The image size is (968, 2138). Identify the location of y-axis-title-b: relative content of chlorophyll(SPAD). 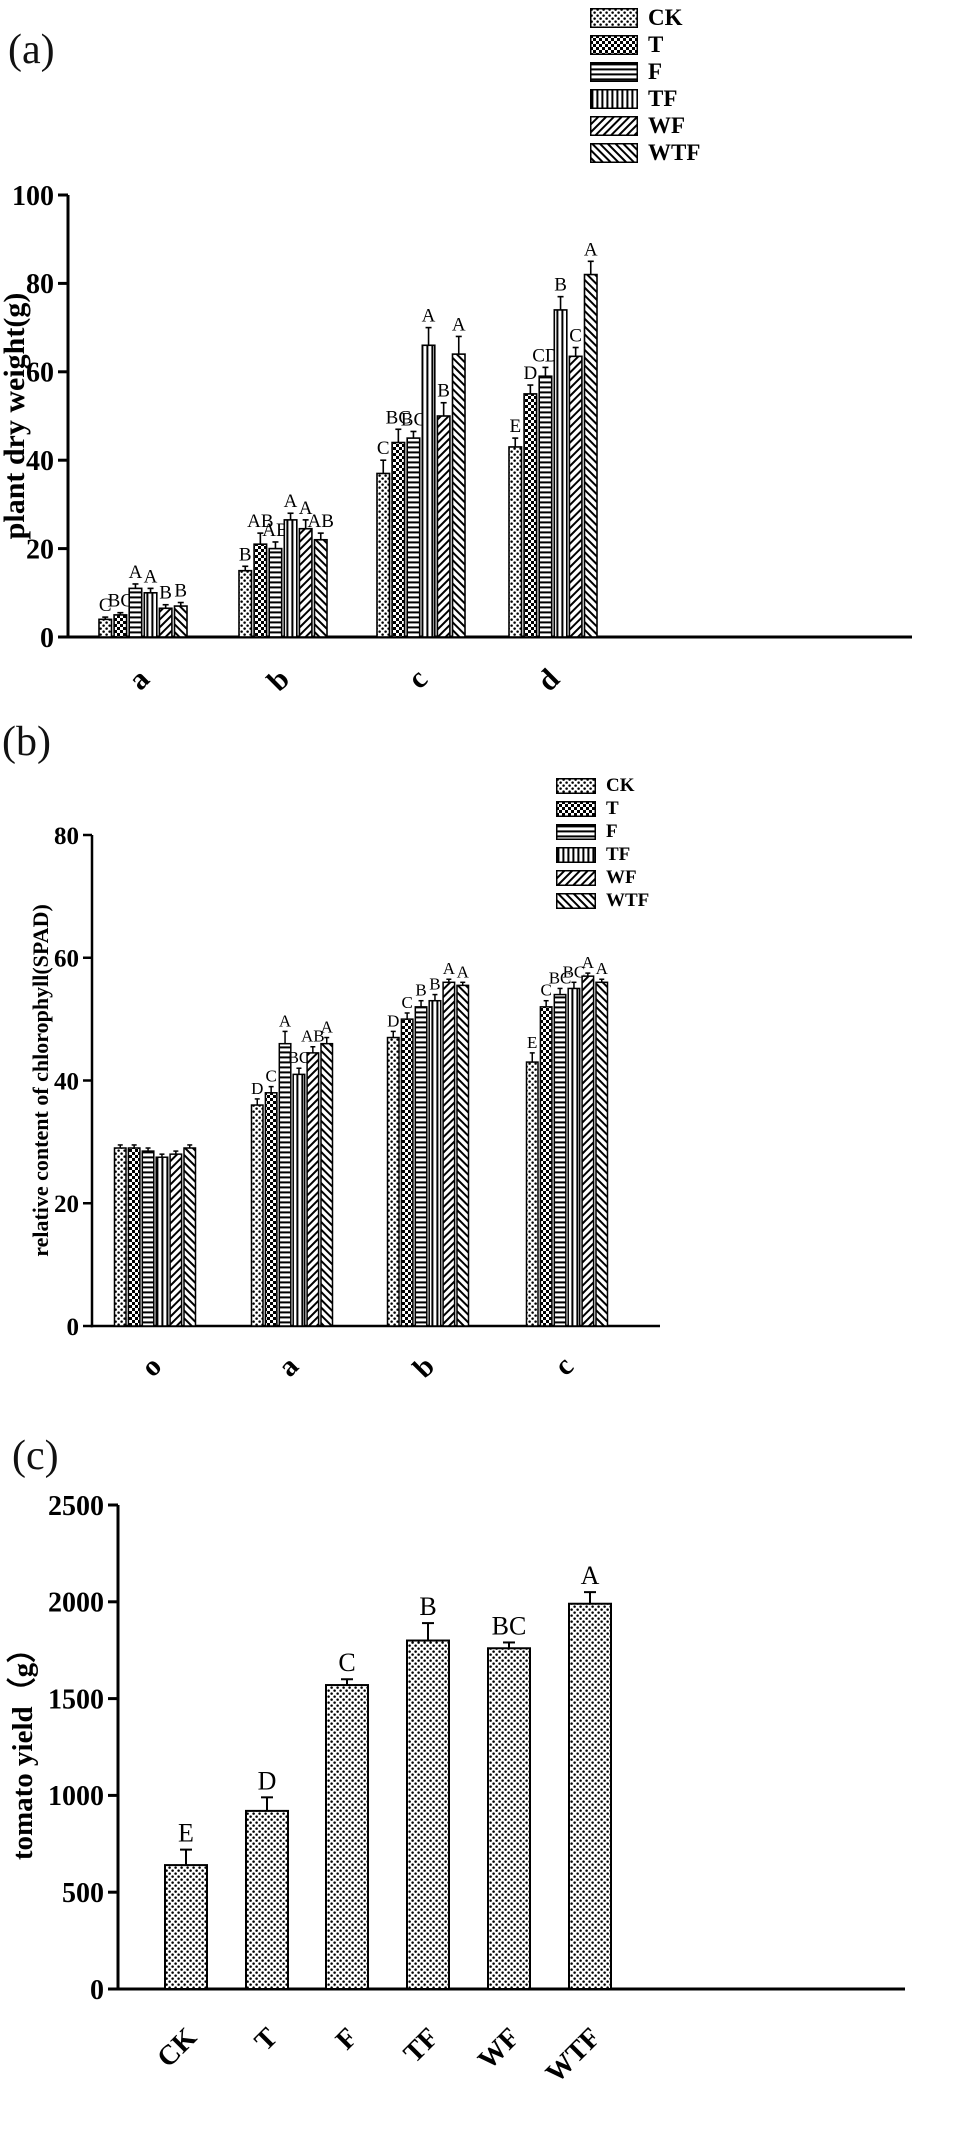
(40, 1080).